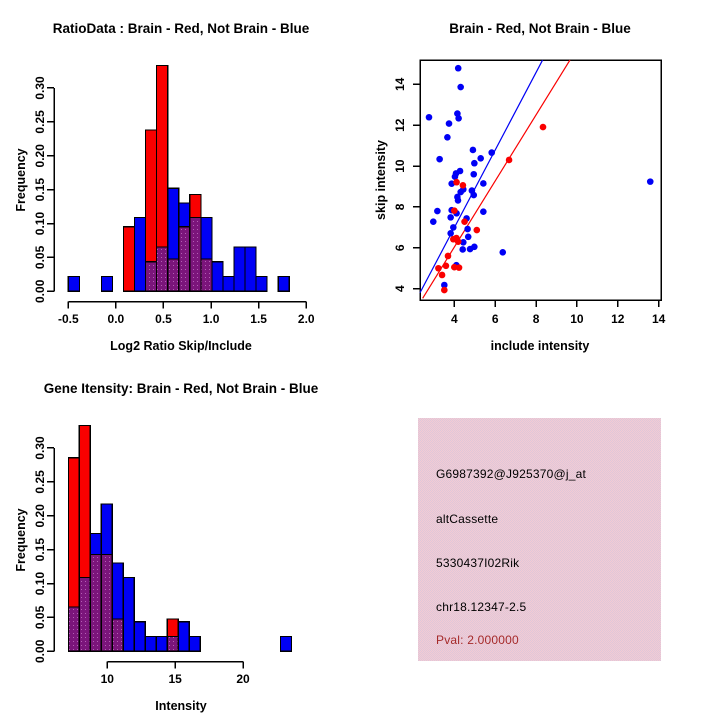  What do you see at coordinates (659, 319) in the screenshot?
I see `x-tick-label: 14` at bounding box center [659, 319].